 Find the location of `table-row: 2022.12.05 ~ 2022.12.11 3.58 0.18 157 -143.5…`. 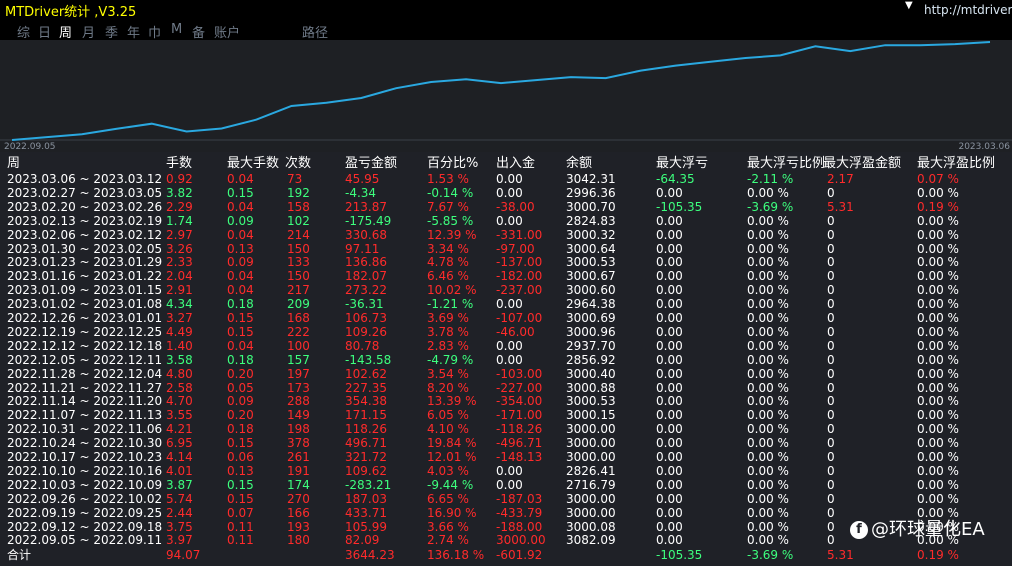

table-row: 2022.12.05 ~ 2022.12.11 3.58 0.18 157 -143.5… is located at coordinates (506, 359).